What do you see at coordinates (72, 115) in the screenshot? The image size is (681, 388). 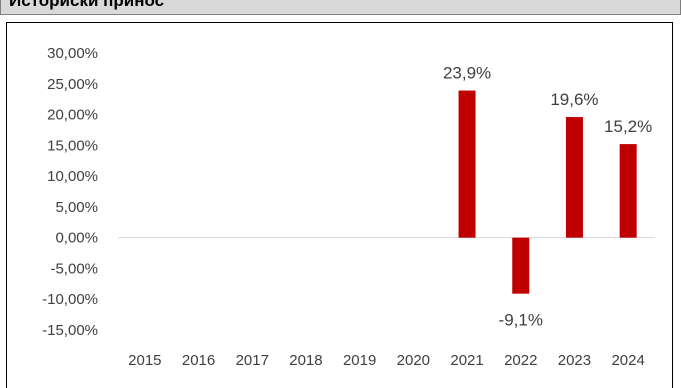 I see `y-tick-label: 20,00%` at bounding box center [72, 115].